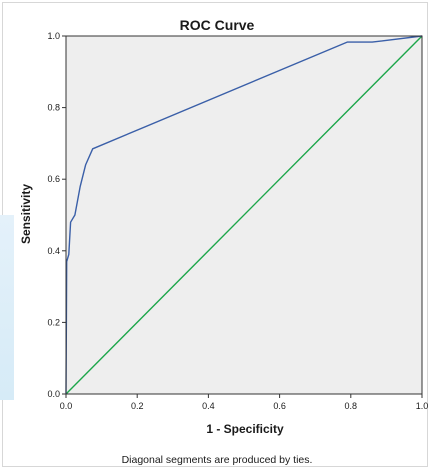 This screenshot has width=432, height=471. Describe the element at coordinates (7, 307) in the screenshot. I see `background-decoration` at that location.